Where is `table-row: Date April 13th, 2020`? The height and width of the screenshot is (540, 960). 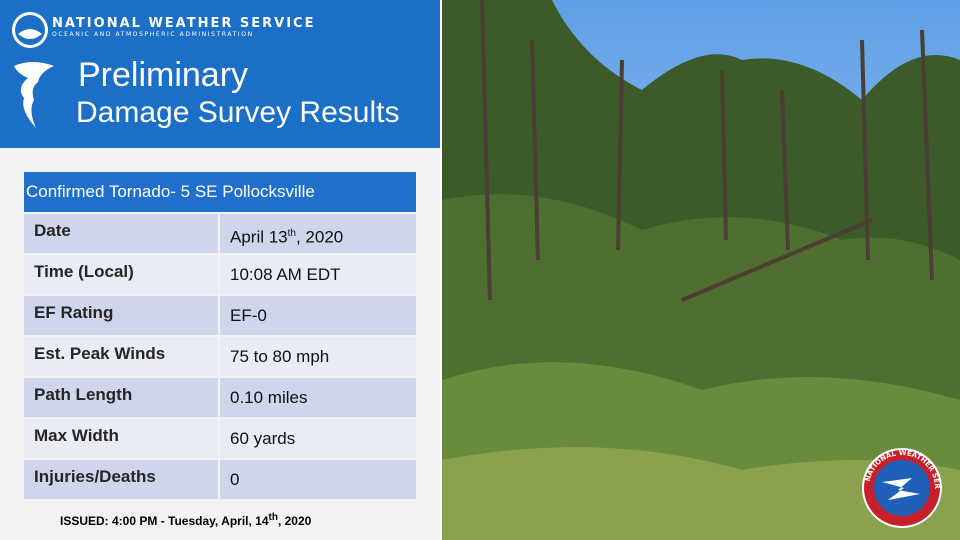 table-row: Date April 13th, 2020 is located at coordinates (220, 233).